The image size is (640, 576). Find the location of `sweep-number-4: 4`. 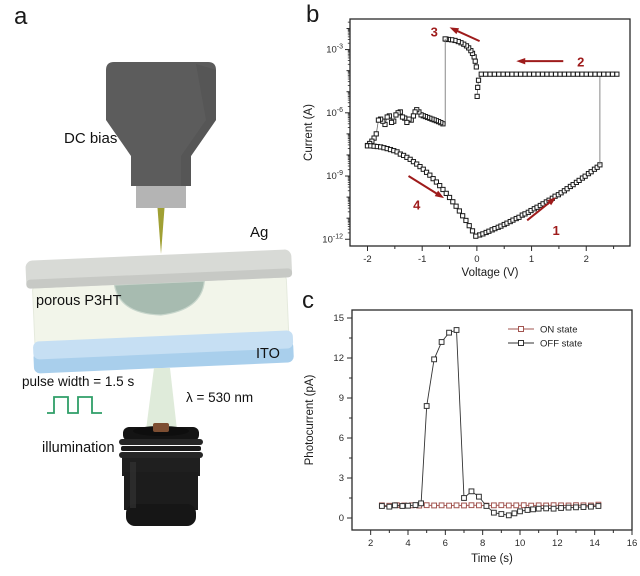

sweep-number-4: 4 is located at coordinates (417, 205).